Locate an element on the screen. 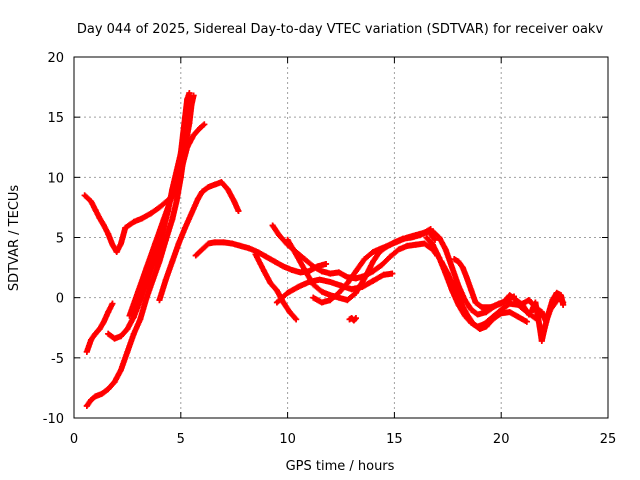  y-tick-label: 10 is located at coordinates (55, 178).